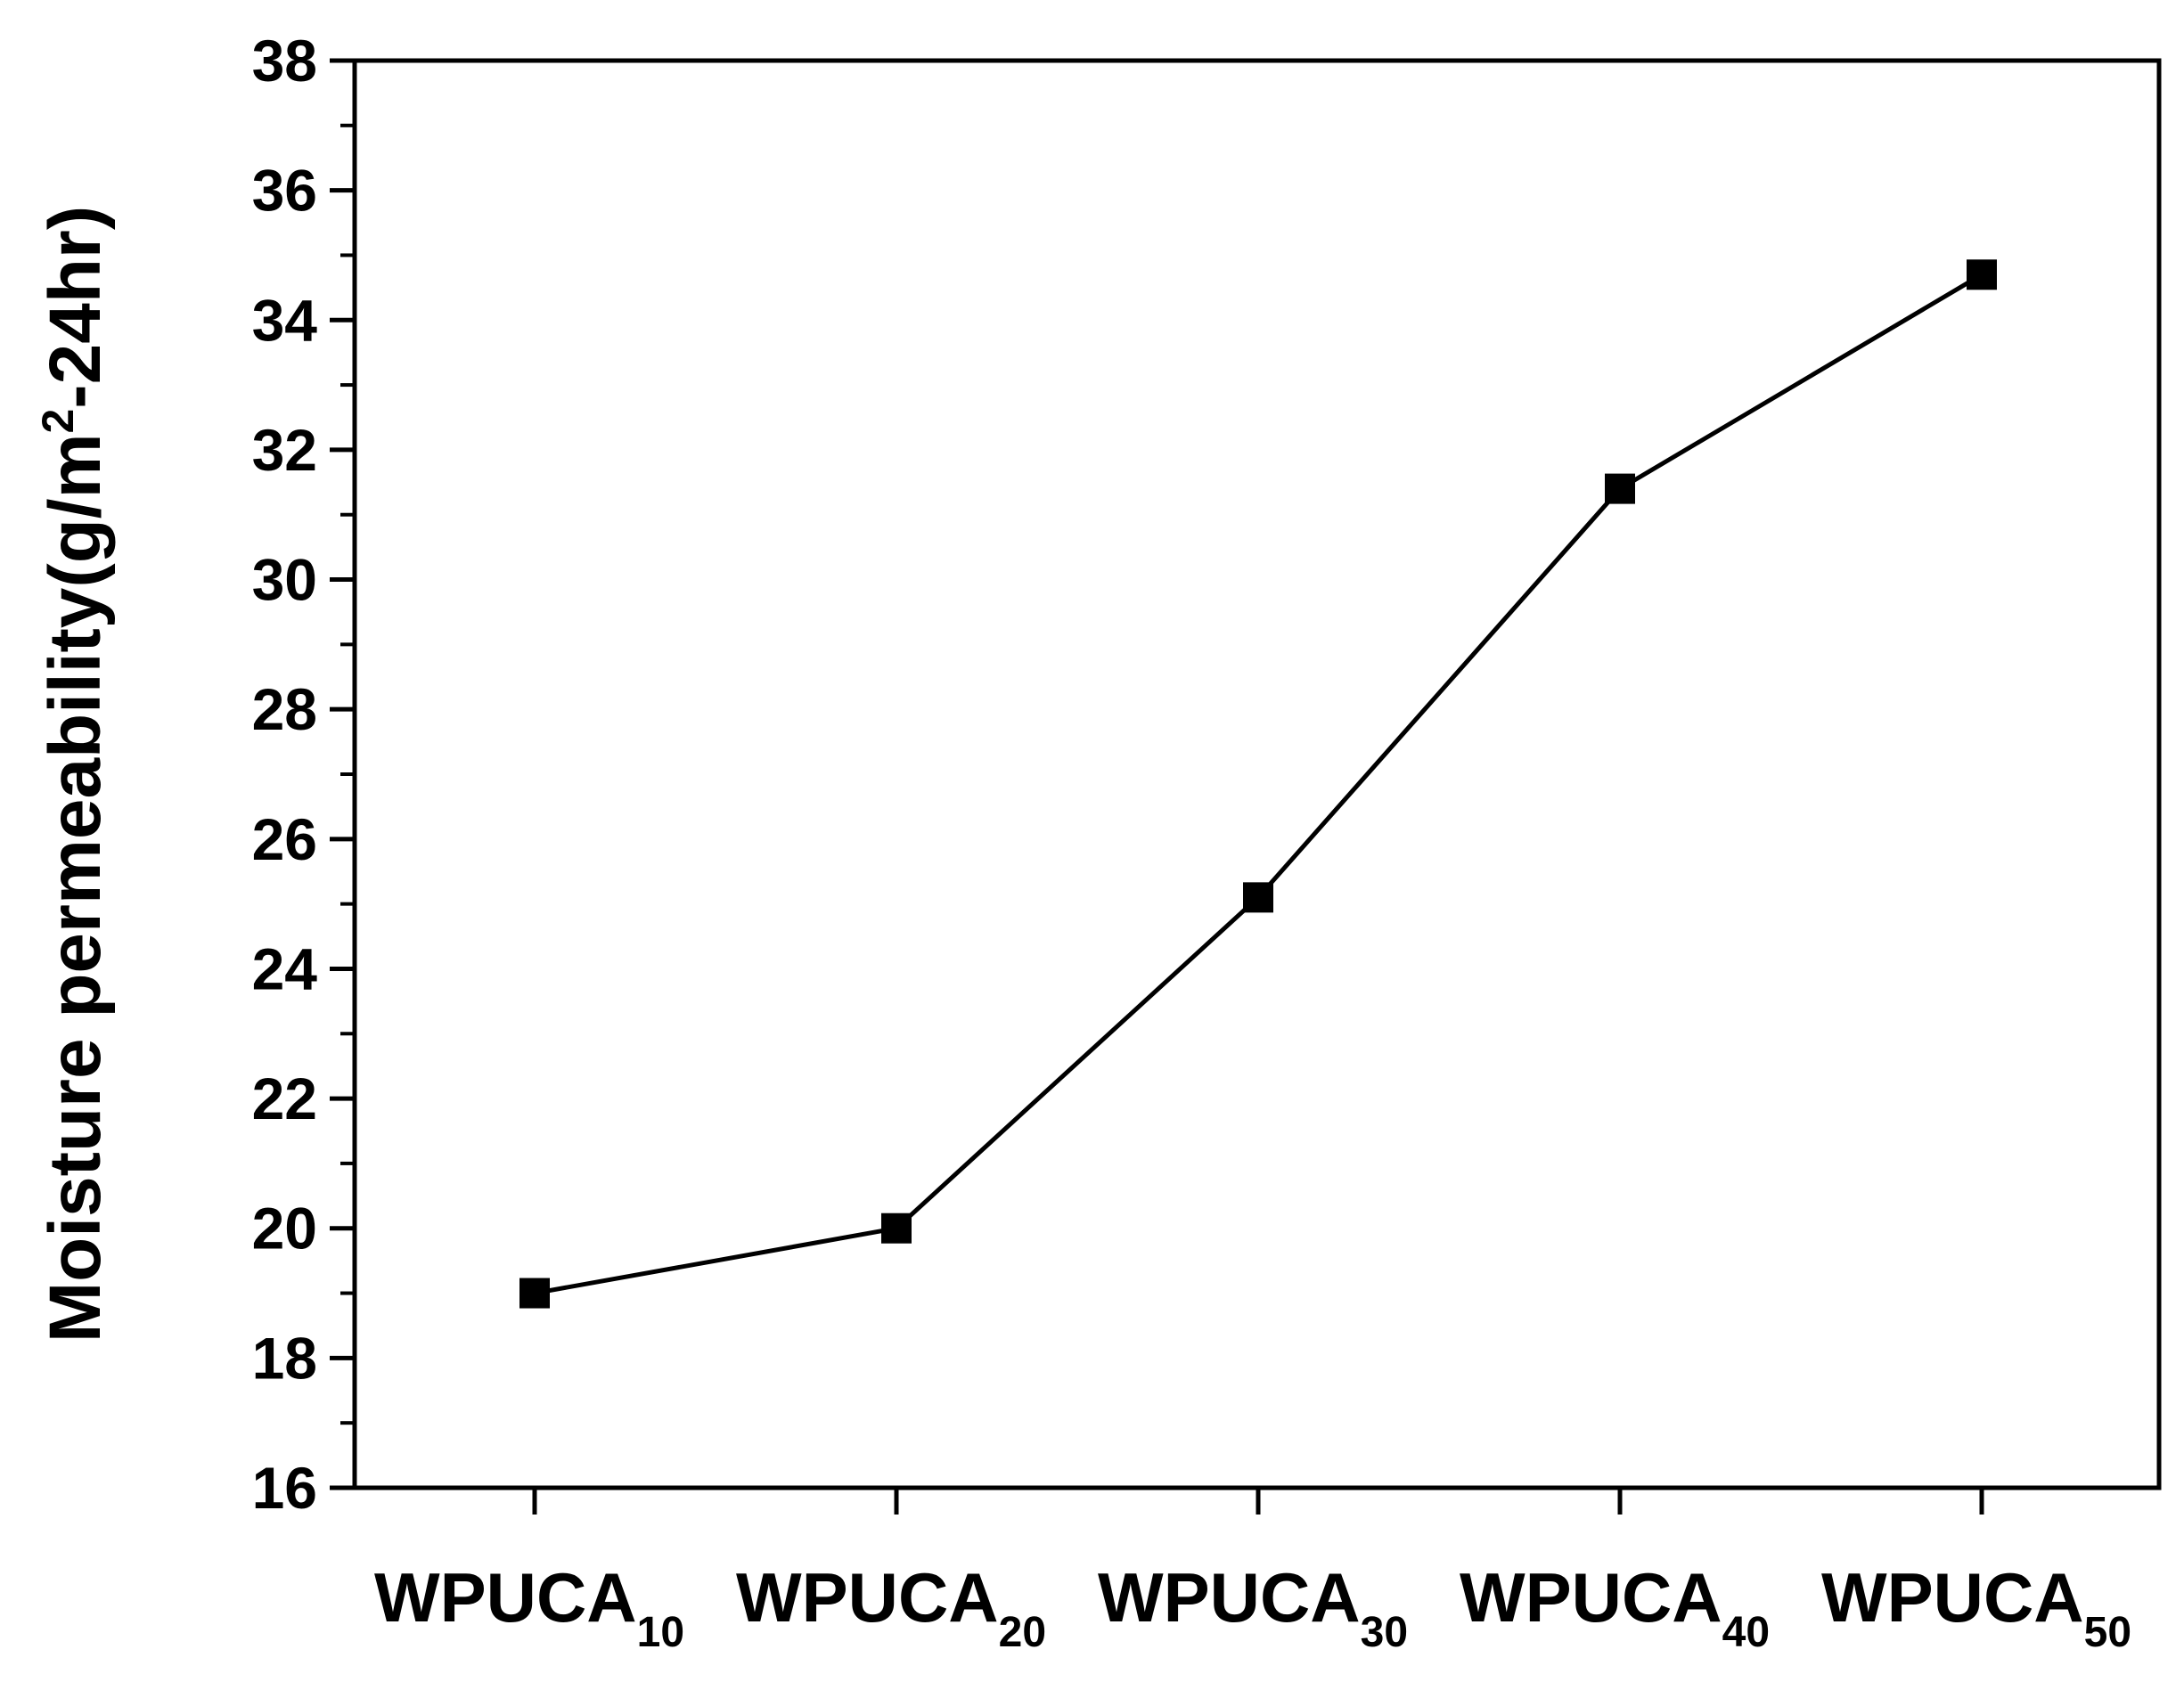  I want to click on x-tick-label-subscript: 30, so click(1385, 1632).